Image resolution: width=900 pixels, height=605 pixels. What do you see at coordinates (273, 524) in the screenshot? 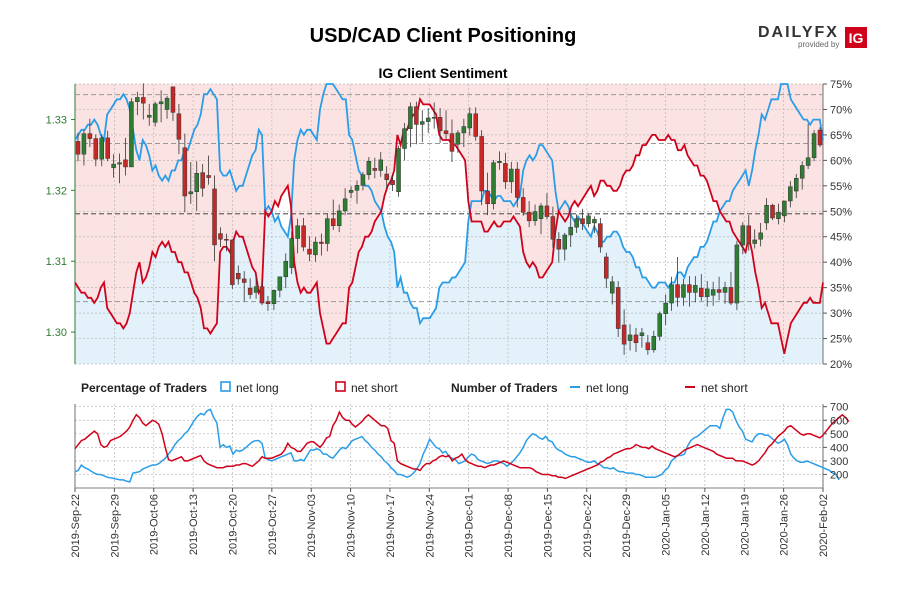
I see `date-tick-label: 2019-Oct-27` at bounding box center [273, 524].